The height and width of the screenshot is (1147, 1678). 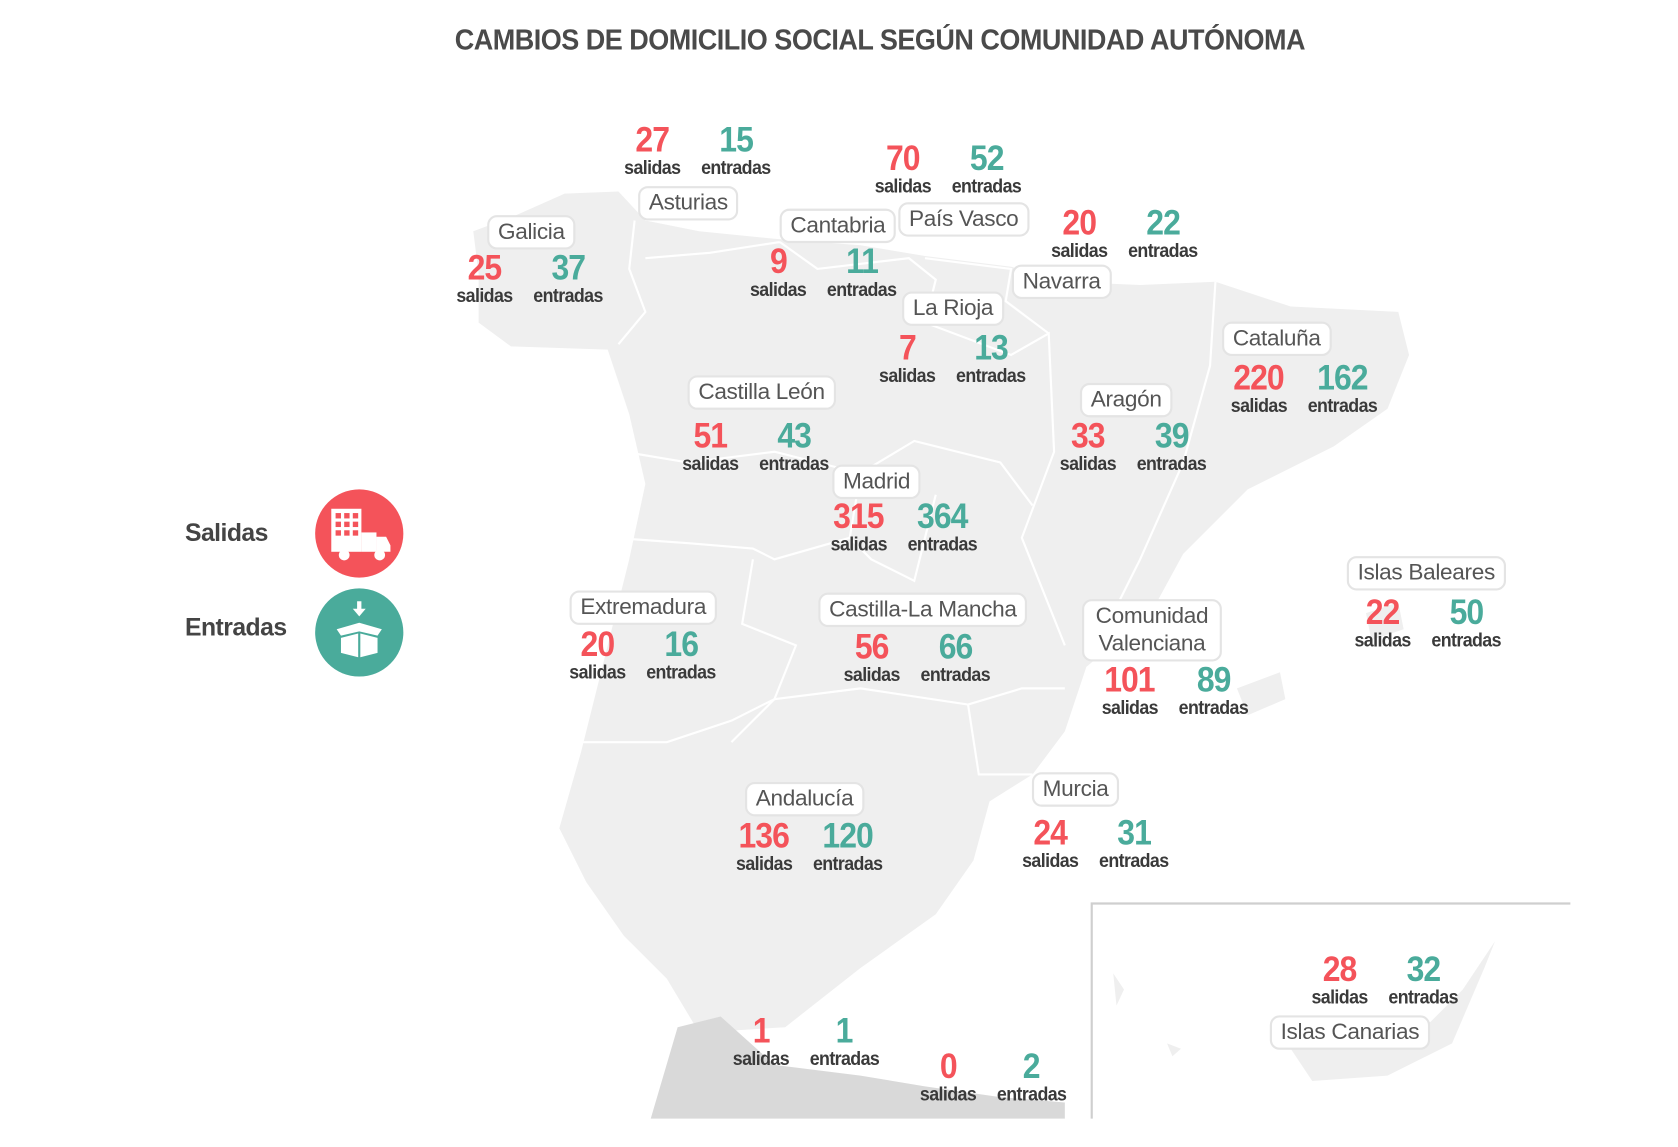 I want to click on entradas-col: 43 entradas, so click(x=794, y=445).